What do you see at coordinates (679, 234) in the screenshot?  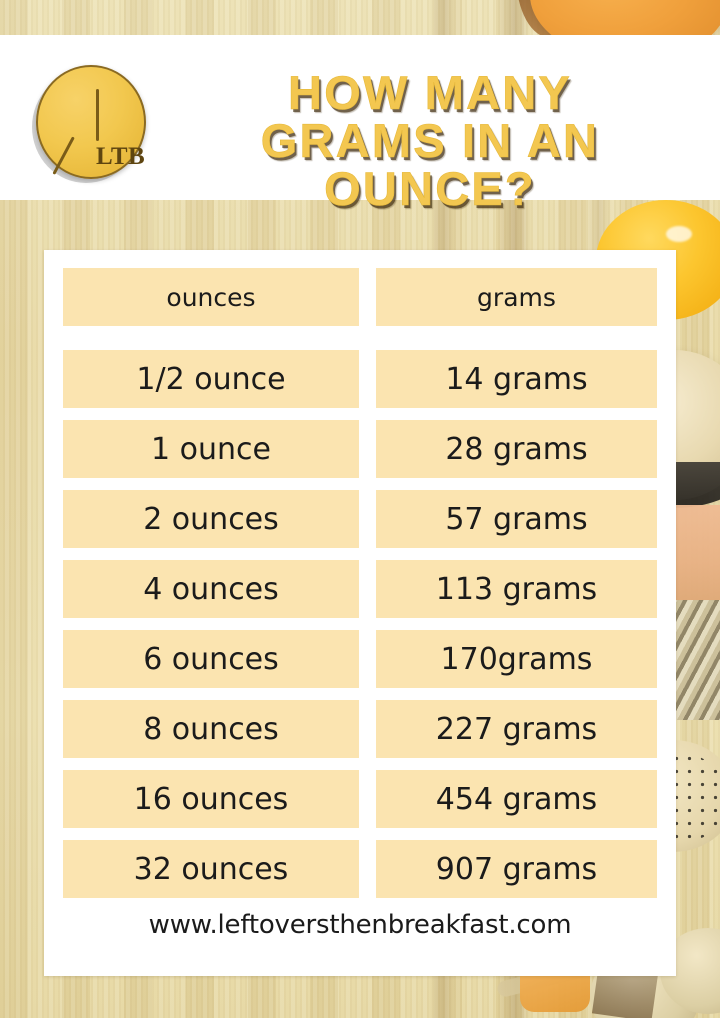 I see `egg-yolk-highlight` at bounding box center [679, 234].